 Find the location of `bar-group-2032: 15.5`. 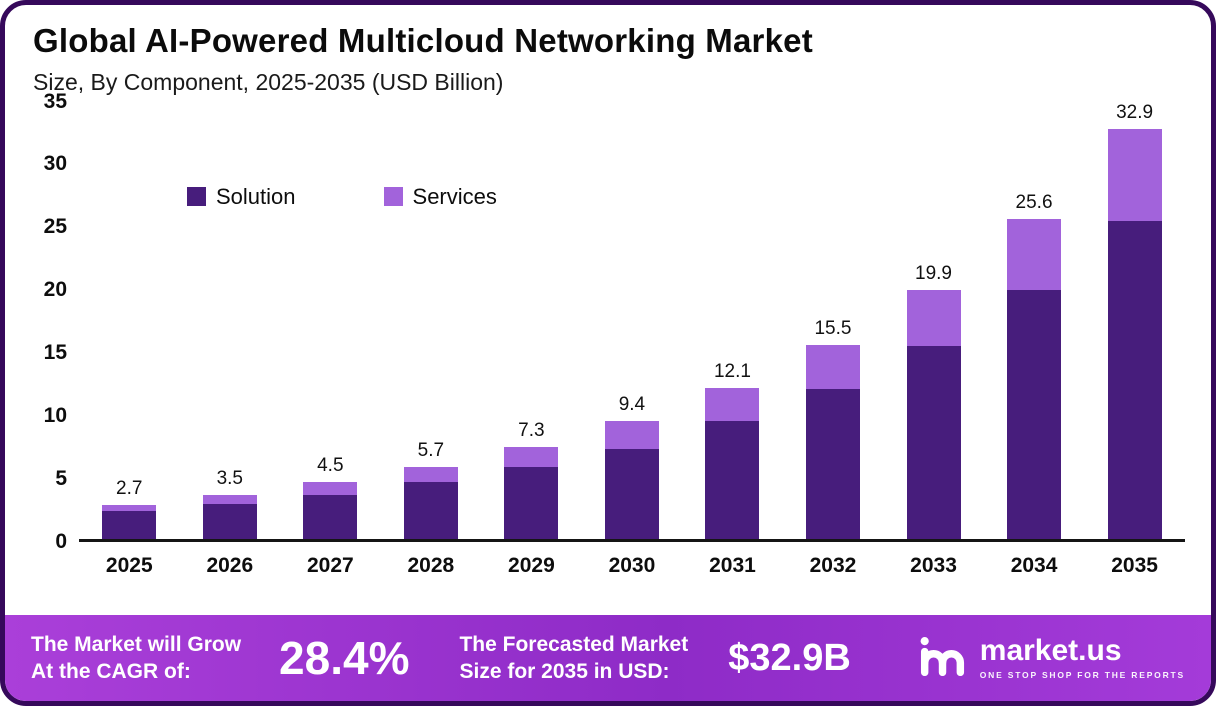

bar-group-2032: 15.5 is located at coordinates (833, 320).